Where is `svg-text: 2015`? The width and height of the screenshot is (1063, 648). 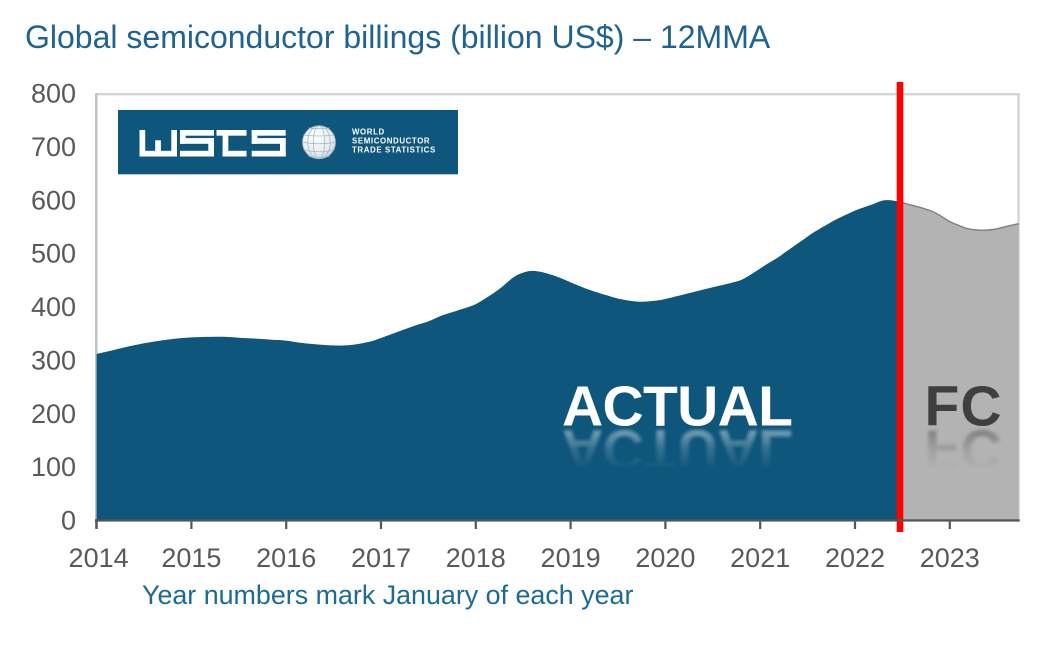
svg-text: 2015 is located at coordinates (191, 558).